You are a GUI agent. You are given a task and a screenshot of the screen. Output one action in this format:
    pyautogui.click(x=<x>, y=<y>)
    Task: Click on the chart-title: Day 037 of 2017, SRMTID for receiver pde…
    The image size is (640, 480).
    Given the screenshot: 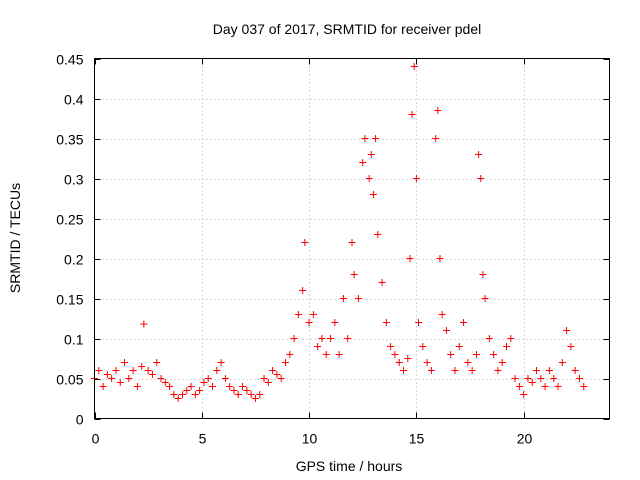 What is the action you would take?
    pyautogui.click(x=347, y=29)
    